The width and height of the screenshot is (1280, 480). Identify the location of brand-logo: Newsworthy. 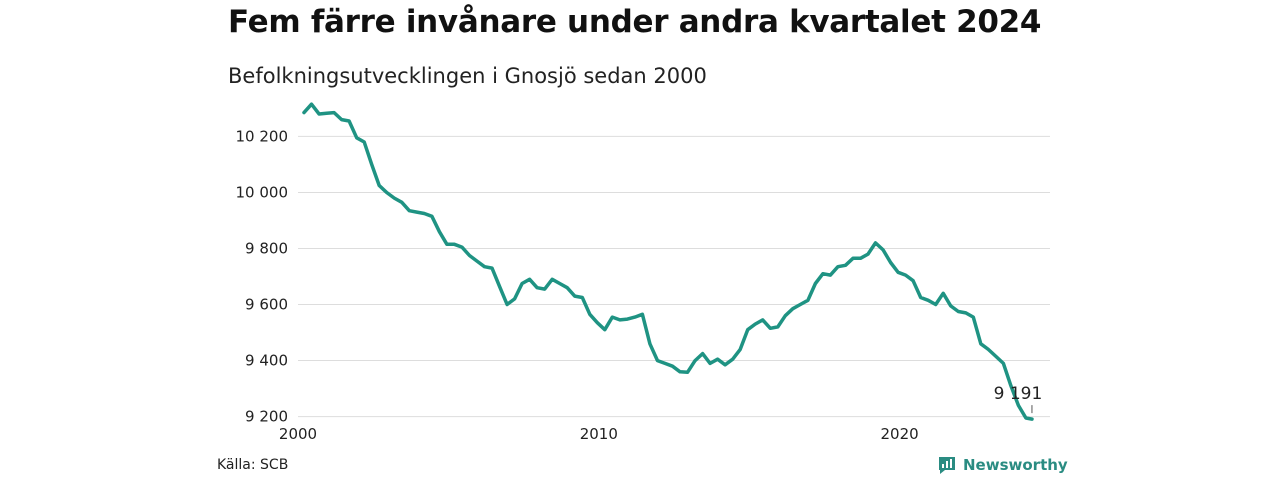
(1002, 465).